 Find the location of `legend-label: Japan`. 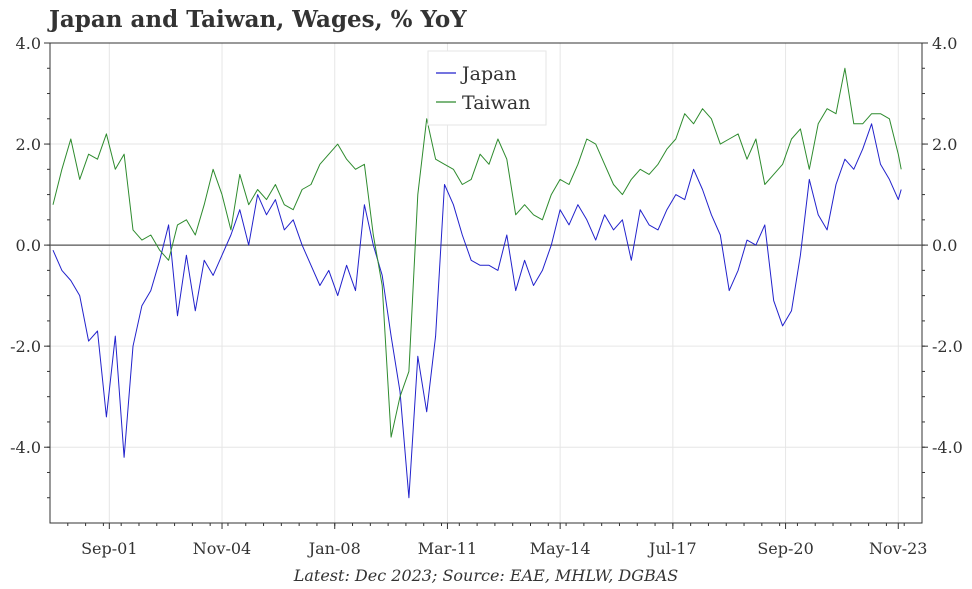

legend-label: Japan is located at coordinates (488, 74).